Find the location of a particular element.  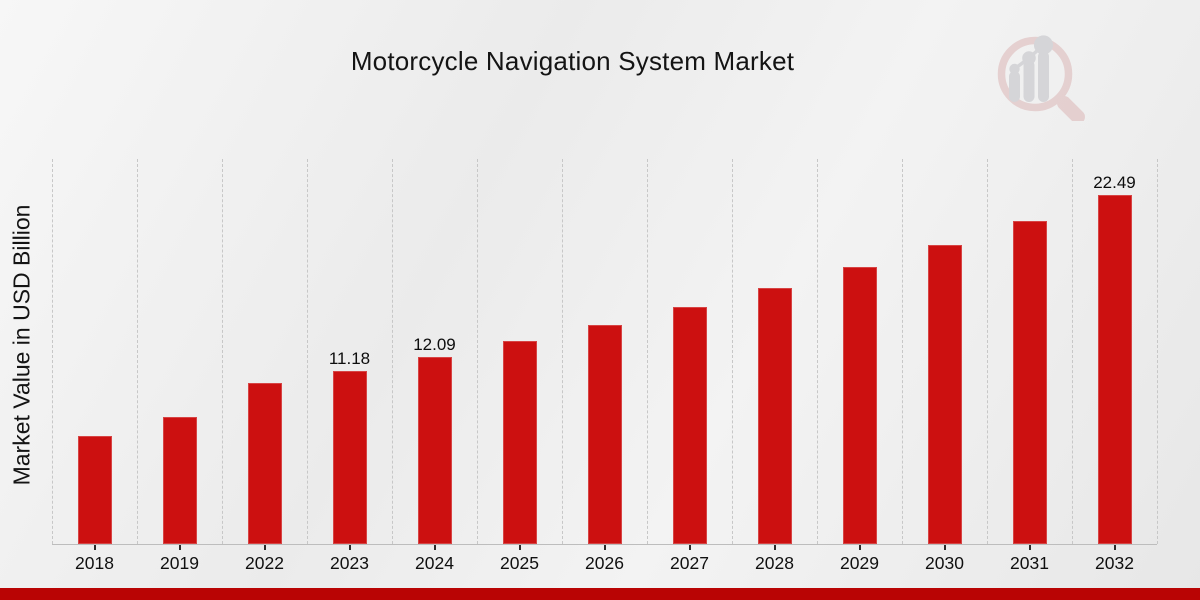

mrfr-logo-watermark is located at coordinates (1041, 78).